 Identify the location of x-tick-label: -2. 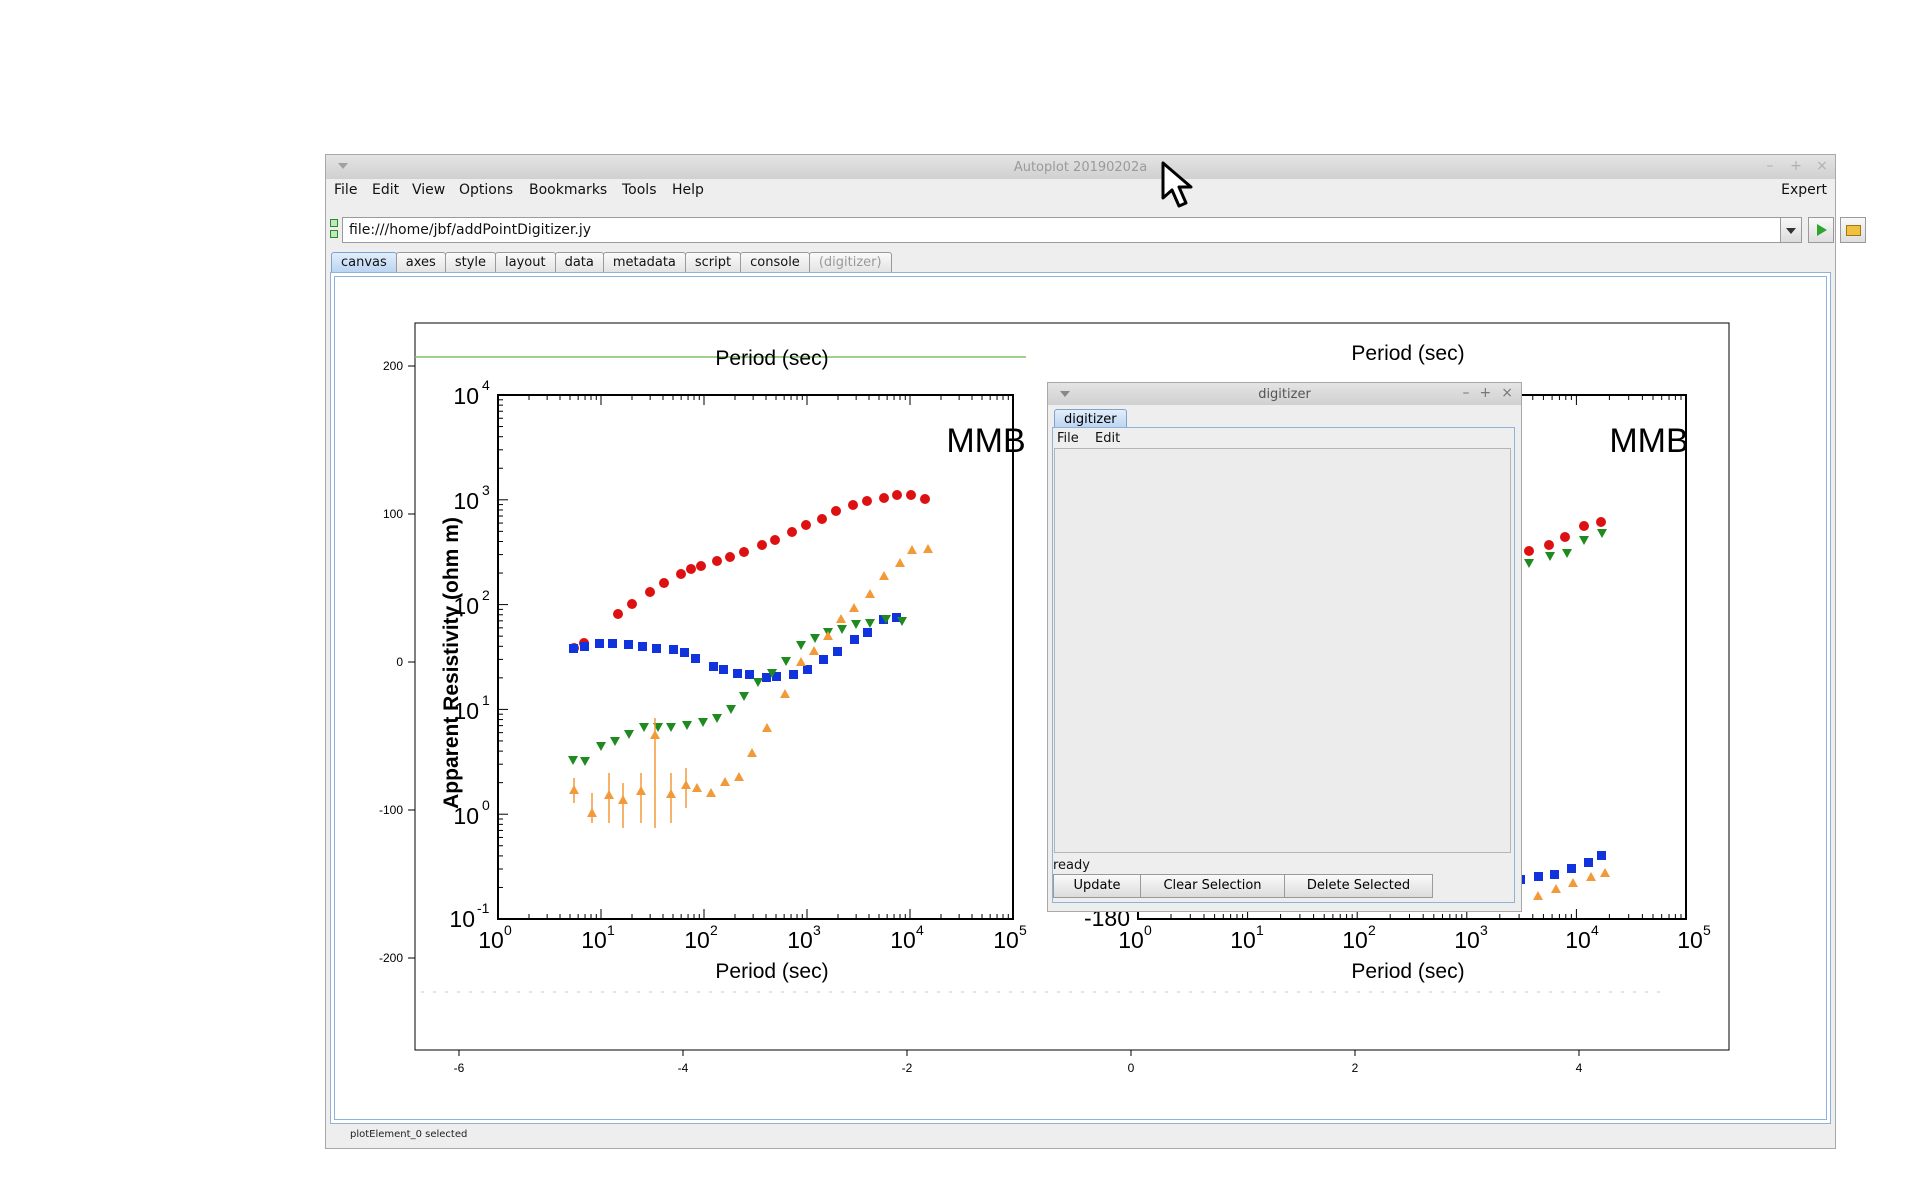
(907, 1068).